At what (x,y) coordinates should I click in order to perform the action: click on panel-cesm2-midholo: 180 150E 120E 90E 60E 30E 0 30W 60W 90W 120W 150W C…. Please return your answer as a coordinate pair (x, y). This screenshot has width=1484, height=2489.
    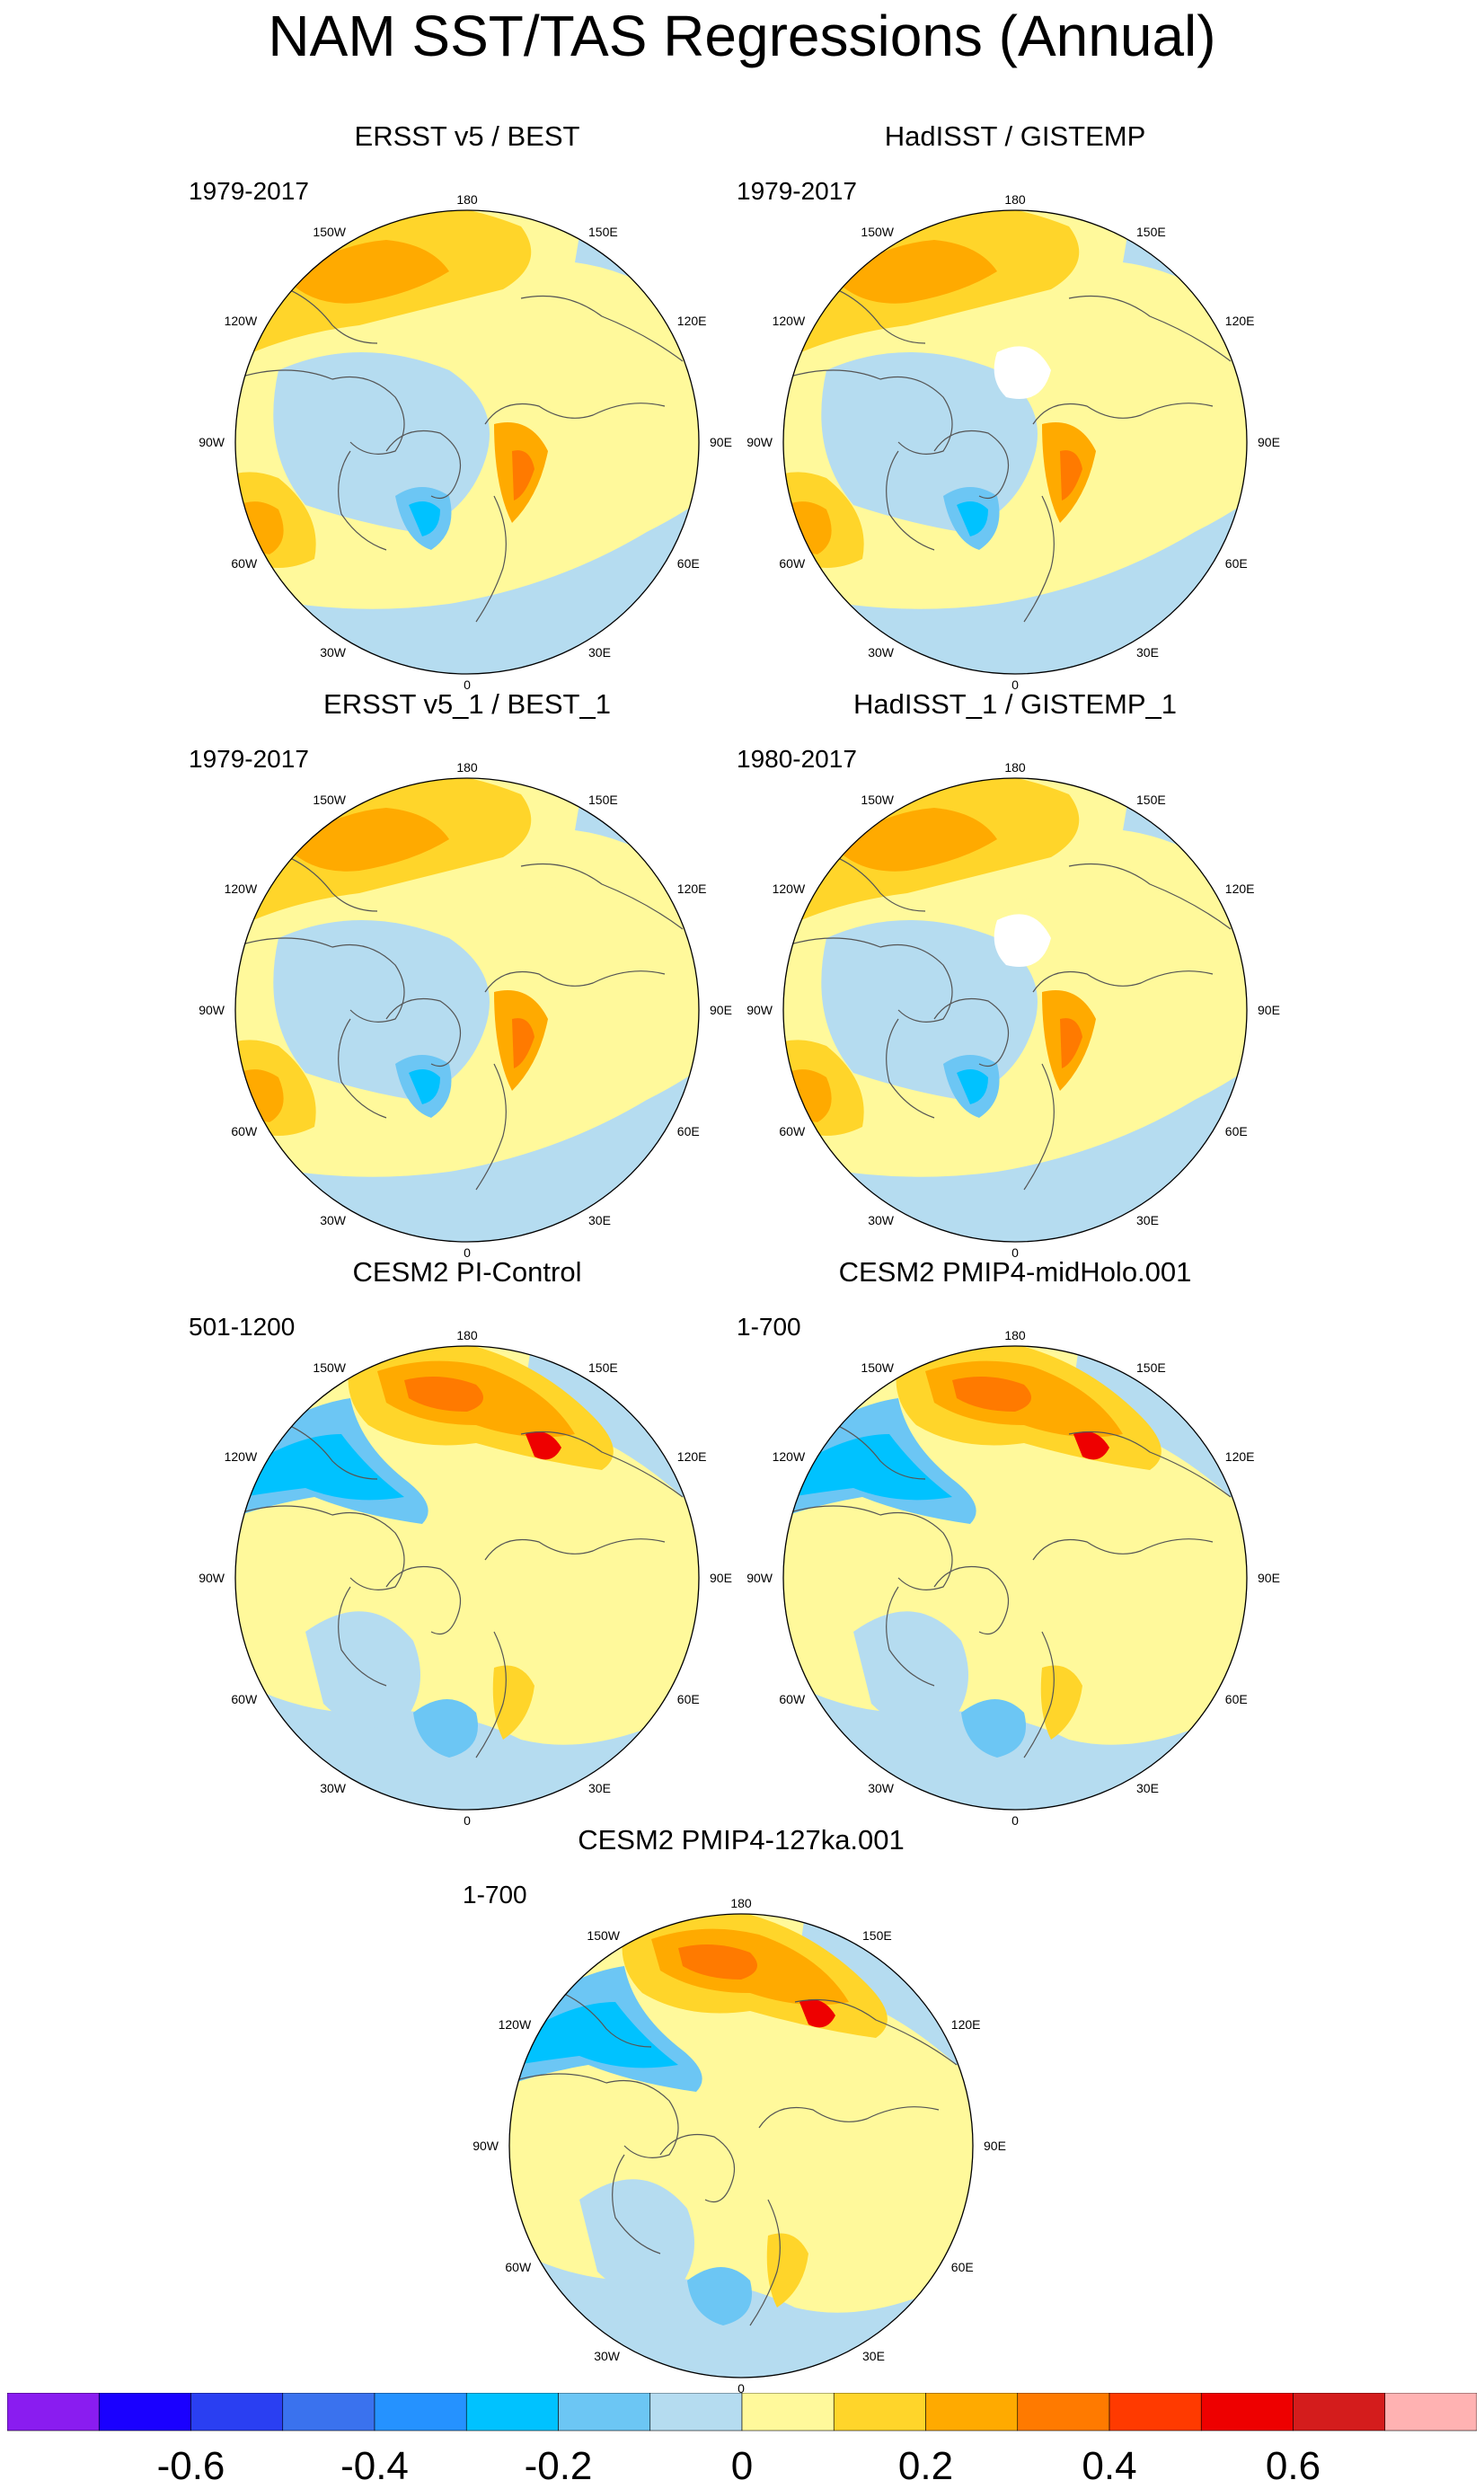
    Looking at the image, I should click on (1015, 1560).